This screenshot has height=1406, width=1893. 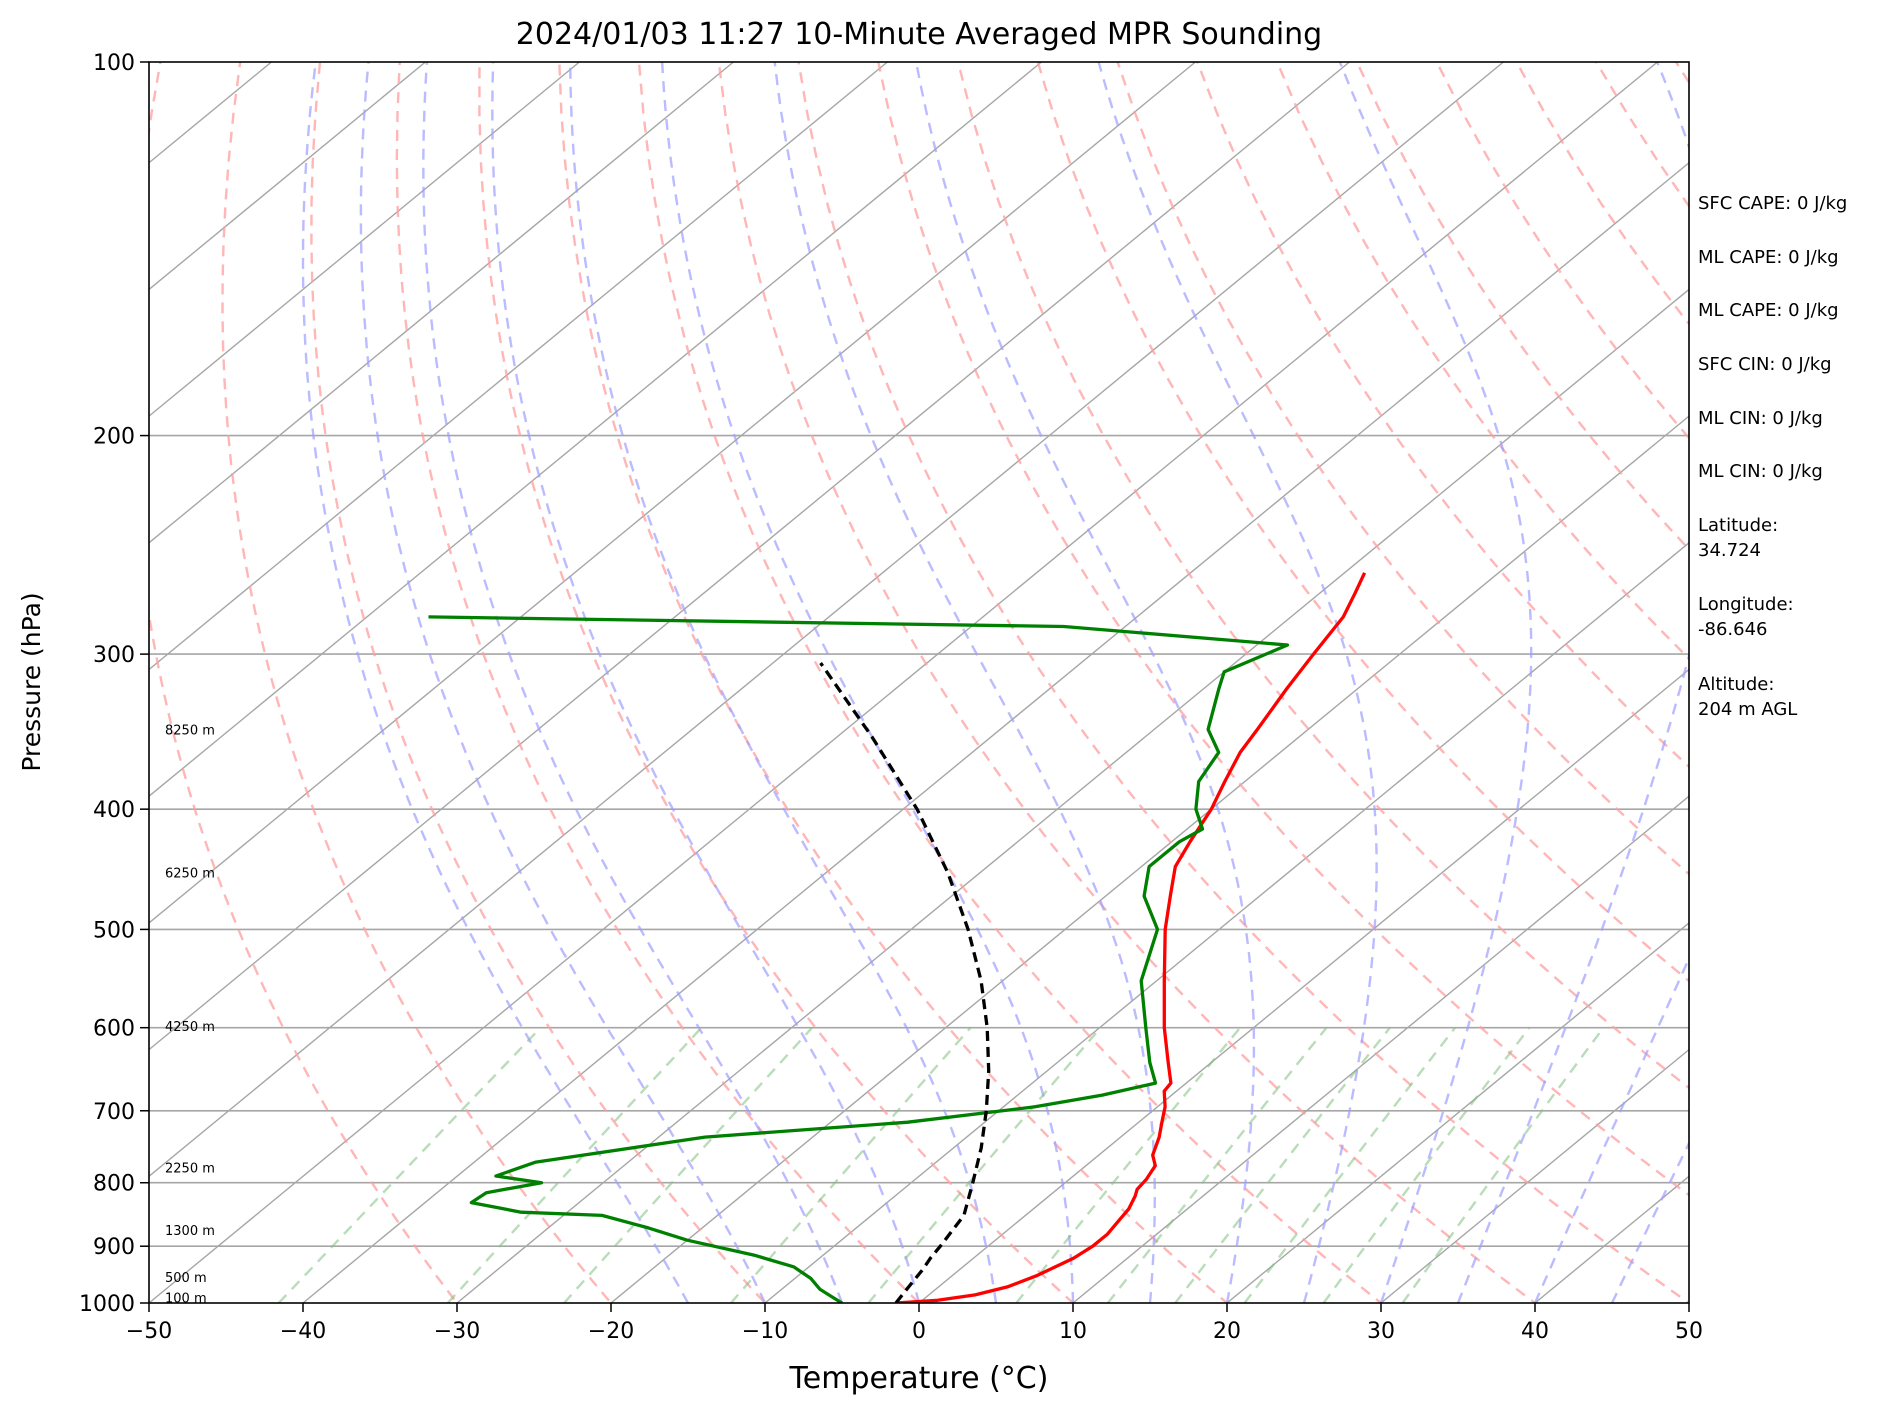 What do you see at coordinates (114, 1247) in the screenshot?
I see `y-tick-label: 900` at bounding box center [114, 1247].